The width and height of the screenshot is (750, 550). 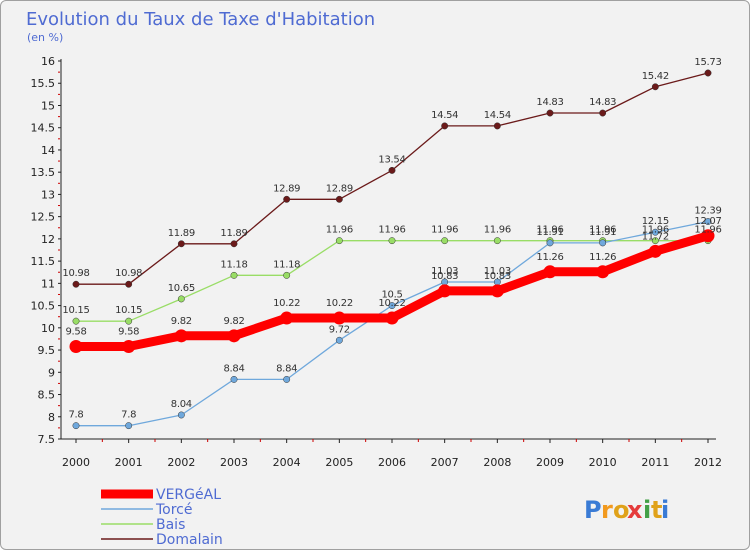 What do you see at coordinates (43, 306) in the screenshot?
I see `y-tick-label: 10.5` at bounding box center [43, 306].